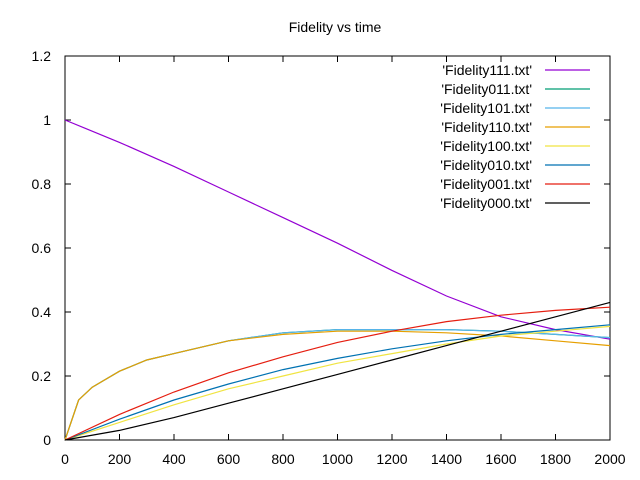 The height and width of the screenshot is (480, 640). What do you see at coordinates (487, 70) in the screenshot?
I see `legend-label: 'Fidelity111.txt'` at bounding box center [487, 70].